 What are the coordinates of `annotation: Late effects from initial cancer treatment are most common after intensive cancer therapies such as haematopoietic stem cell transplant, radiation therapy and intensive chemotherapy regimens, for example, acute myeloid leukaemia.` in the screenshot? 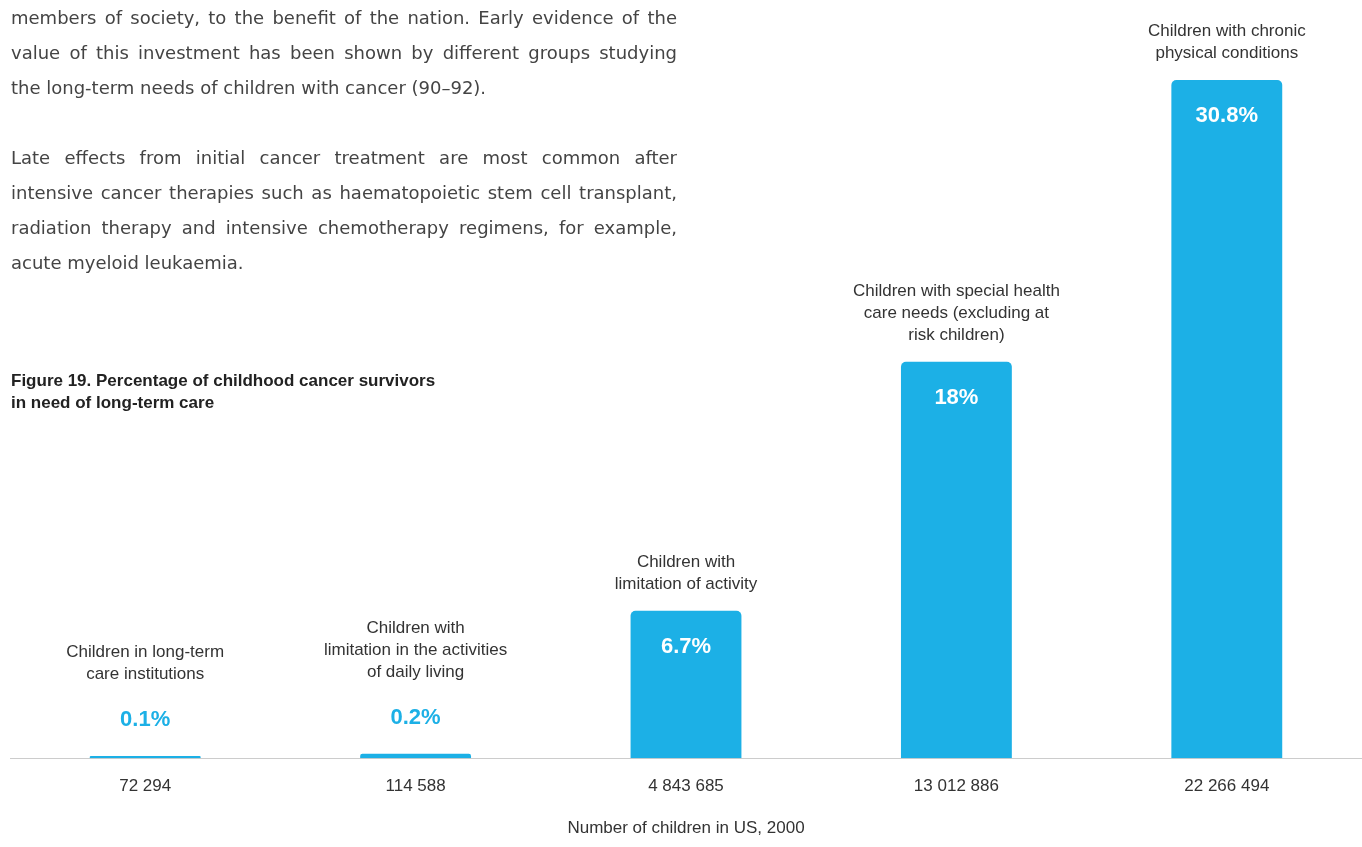 It's located at (344, 210).